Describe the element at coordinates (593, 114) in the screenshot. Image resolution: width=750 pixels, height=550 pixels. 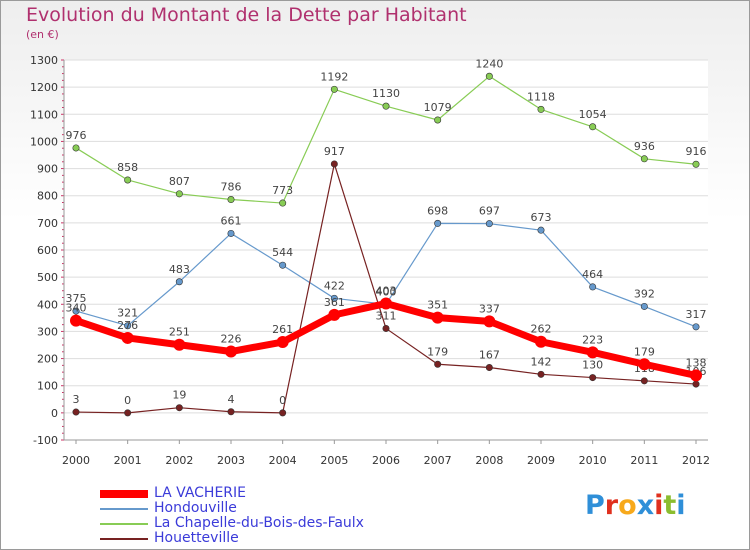
I see `data-label: 1054` at that location.